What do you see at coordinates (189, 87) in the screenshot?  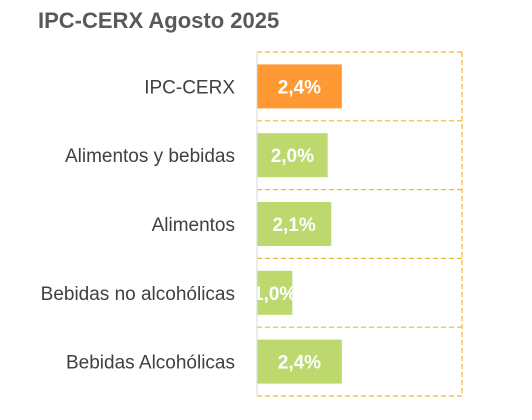 I see `category-label: IPC-CERX` at bounding box center [189, 87].